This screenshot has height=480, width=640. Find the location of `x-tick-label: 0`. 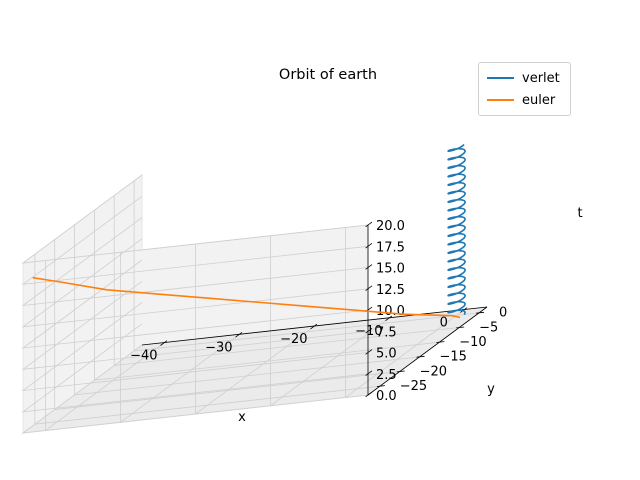

x-tick-label: 0 is located at coordinates (444, 323).